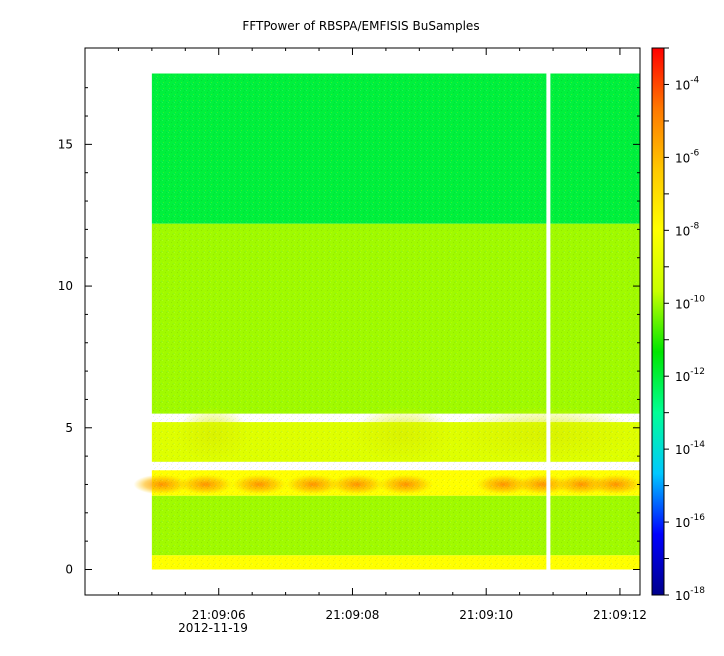 The width and height of the screenshot is (724, 656). What do you see at coordinates (69, 428) in the screenshot?
I see `y-tick-label: 5` at bounding box center [69, 428].